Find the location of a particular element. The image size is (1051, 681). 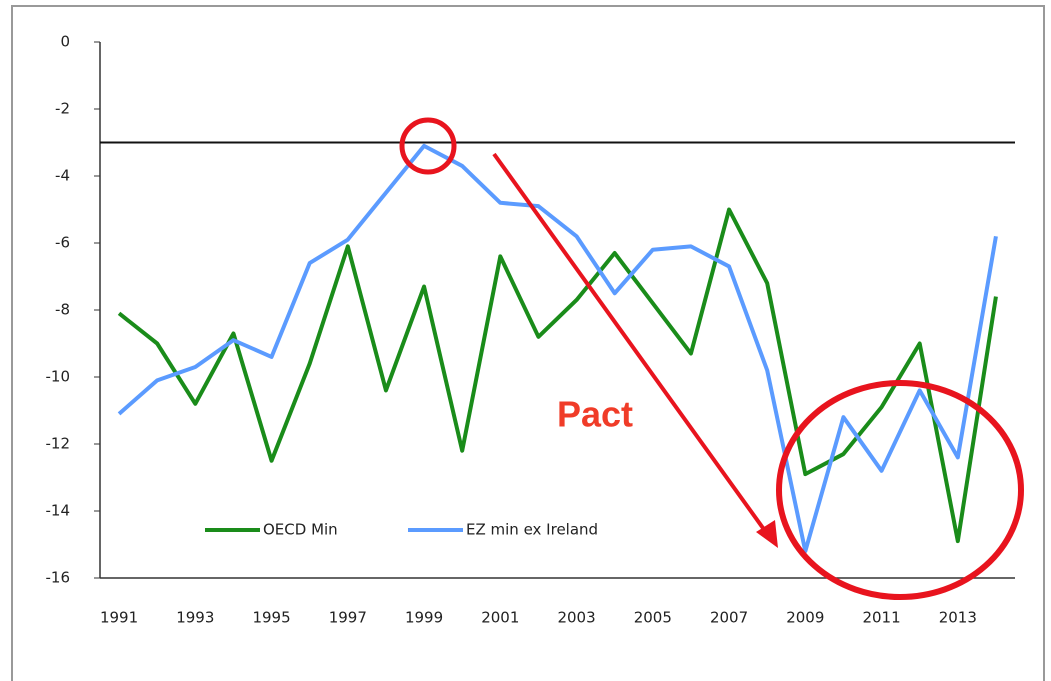

y-tick-label: -16 is located at coordinates (58, 578).